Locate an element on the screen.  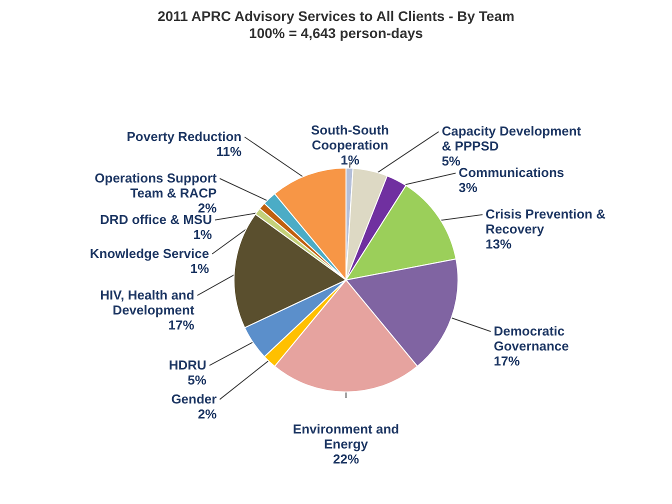
chart-subtitle: 100% = 4,643 person-days is located at coordinates (336, 33).